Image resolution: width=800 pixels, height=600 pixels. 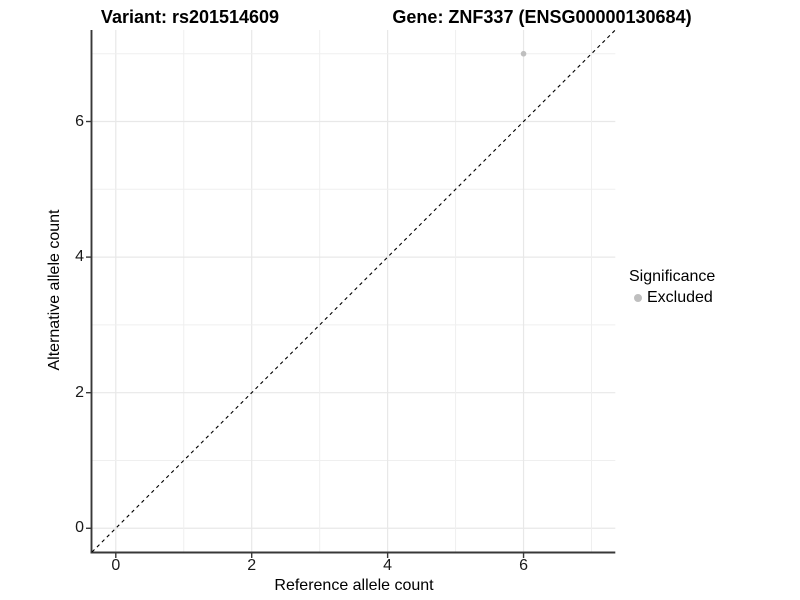 I want to click on y-tick-label: 4, so click(x=79, y=257).